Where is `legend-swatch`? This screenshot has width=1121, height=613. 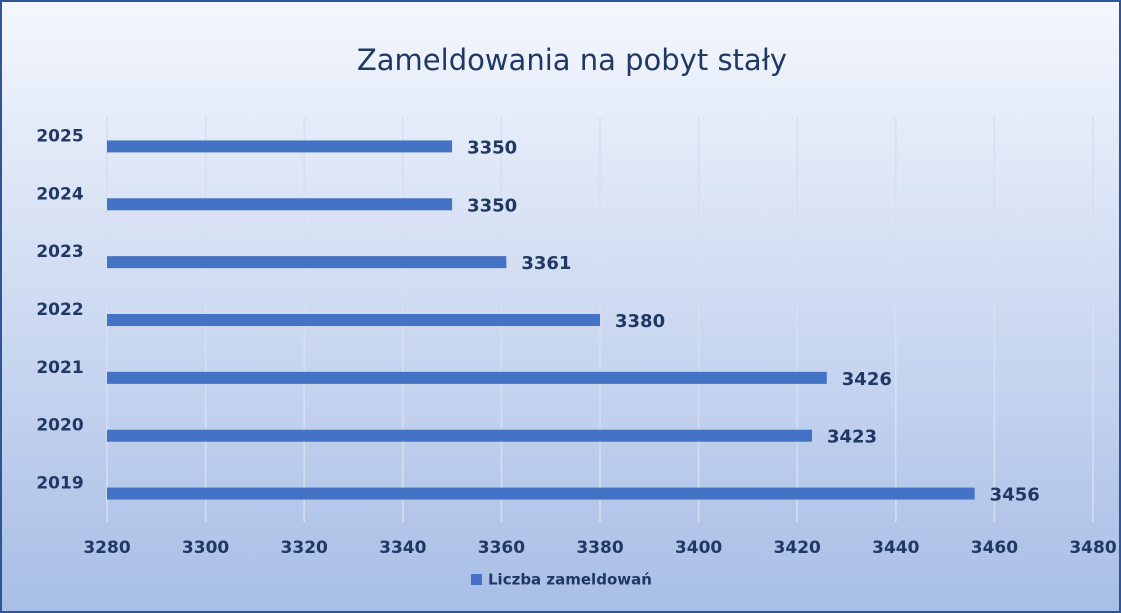 legend-swatch is located at coordinates (476, 579).